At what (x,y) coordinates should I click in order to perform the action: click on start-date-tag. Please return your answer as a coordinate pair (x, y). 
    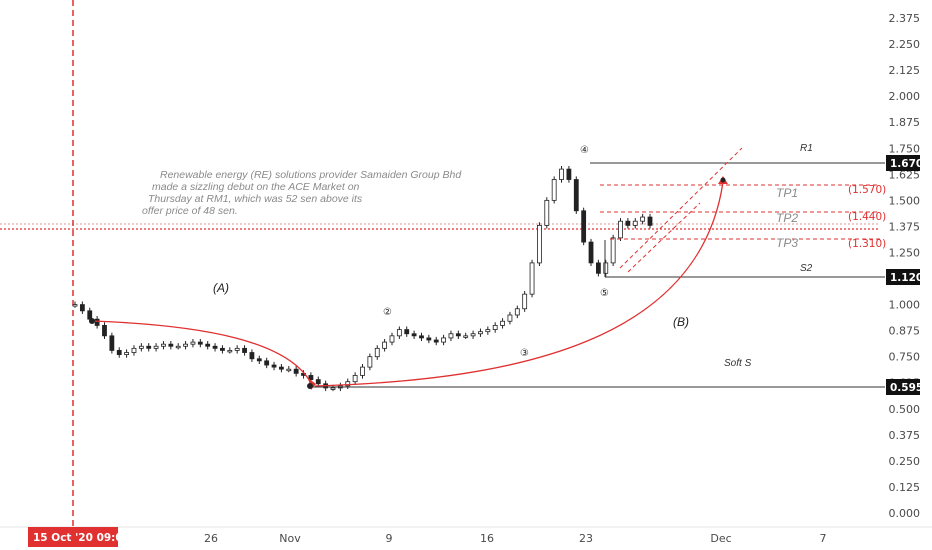
    Looking at the image, I should click on (73, 537).